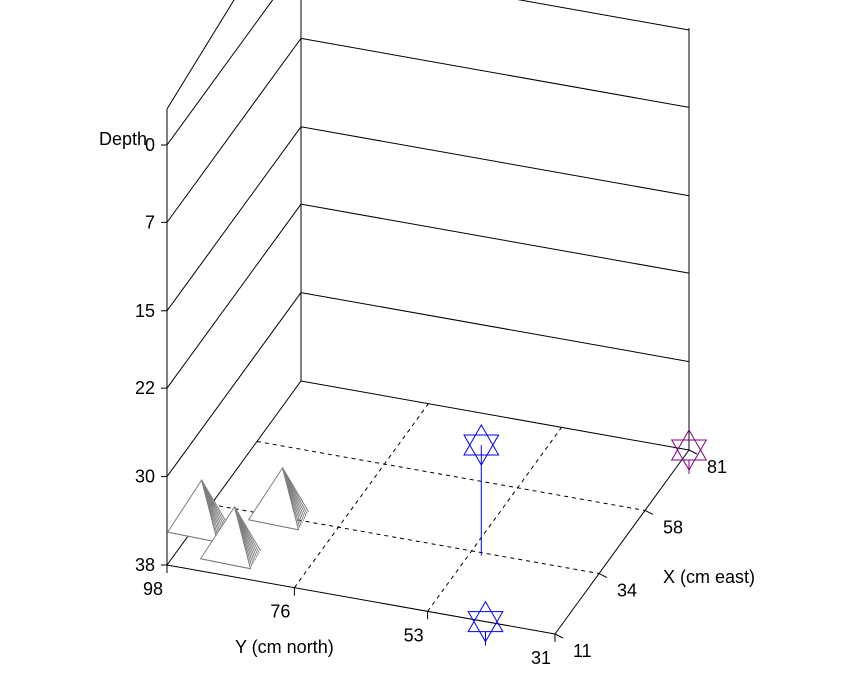  What do you see at coordinates (150, 222) in the screenshot?
I see `depth-tick-label: 7` at bounding box center [150, 222].